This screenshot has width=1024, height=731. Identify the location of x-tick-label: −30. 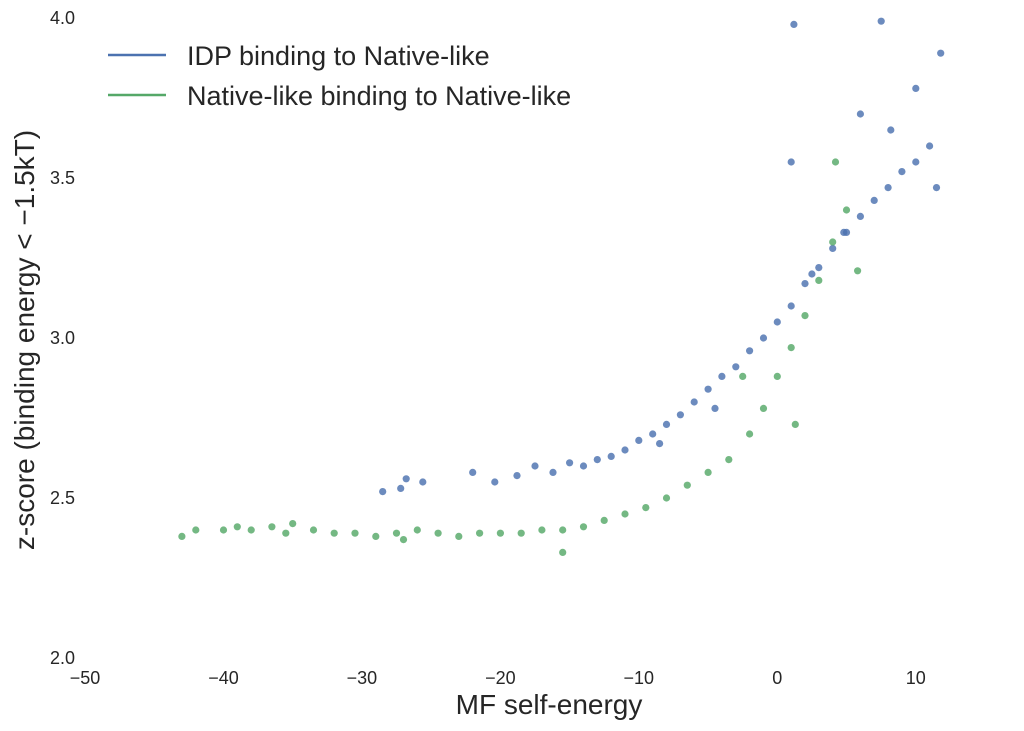
(362, 678).